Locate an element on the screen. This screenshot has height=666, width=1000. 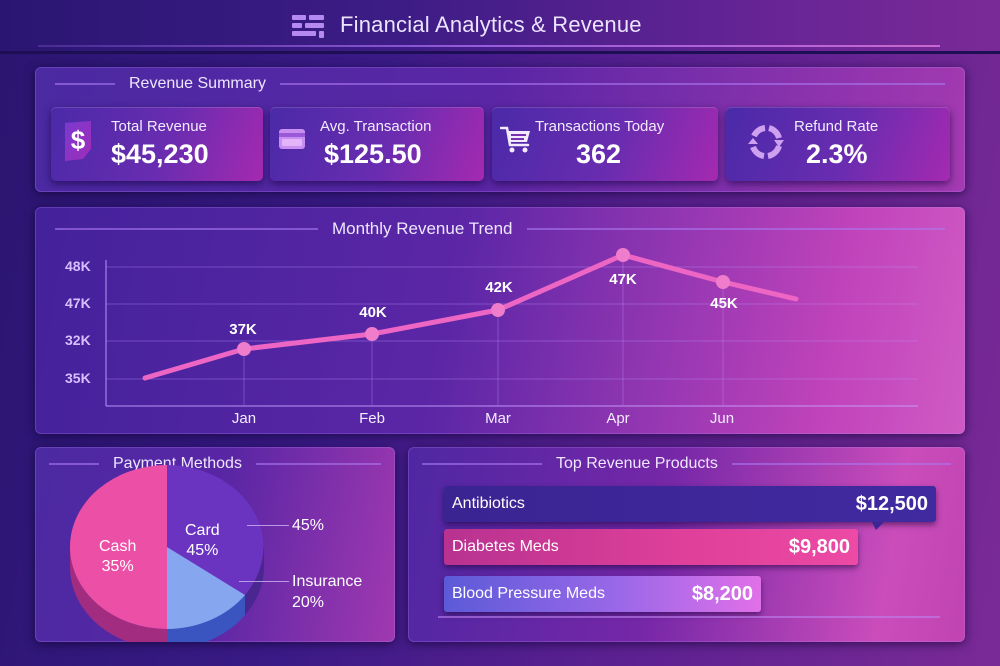
kpi-card-refund-rate: Refund Rate 2.3% is located at coordinates (838, 144).